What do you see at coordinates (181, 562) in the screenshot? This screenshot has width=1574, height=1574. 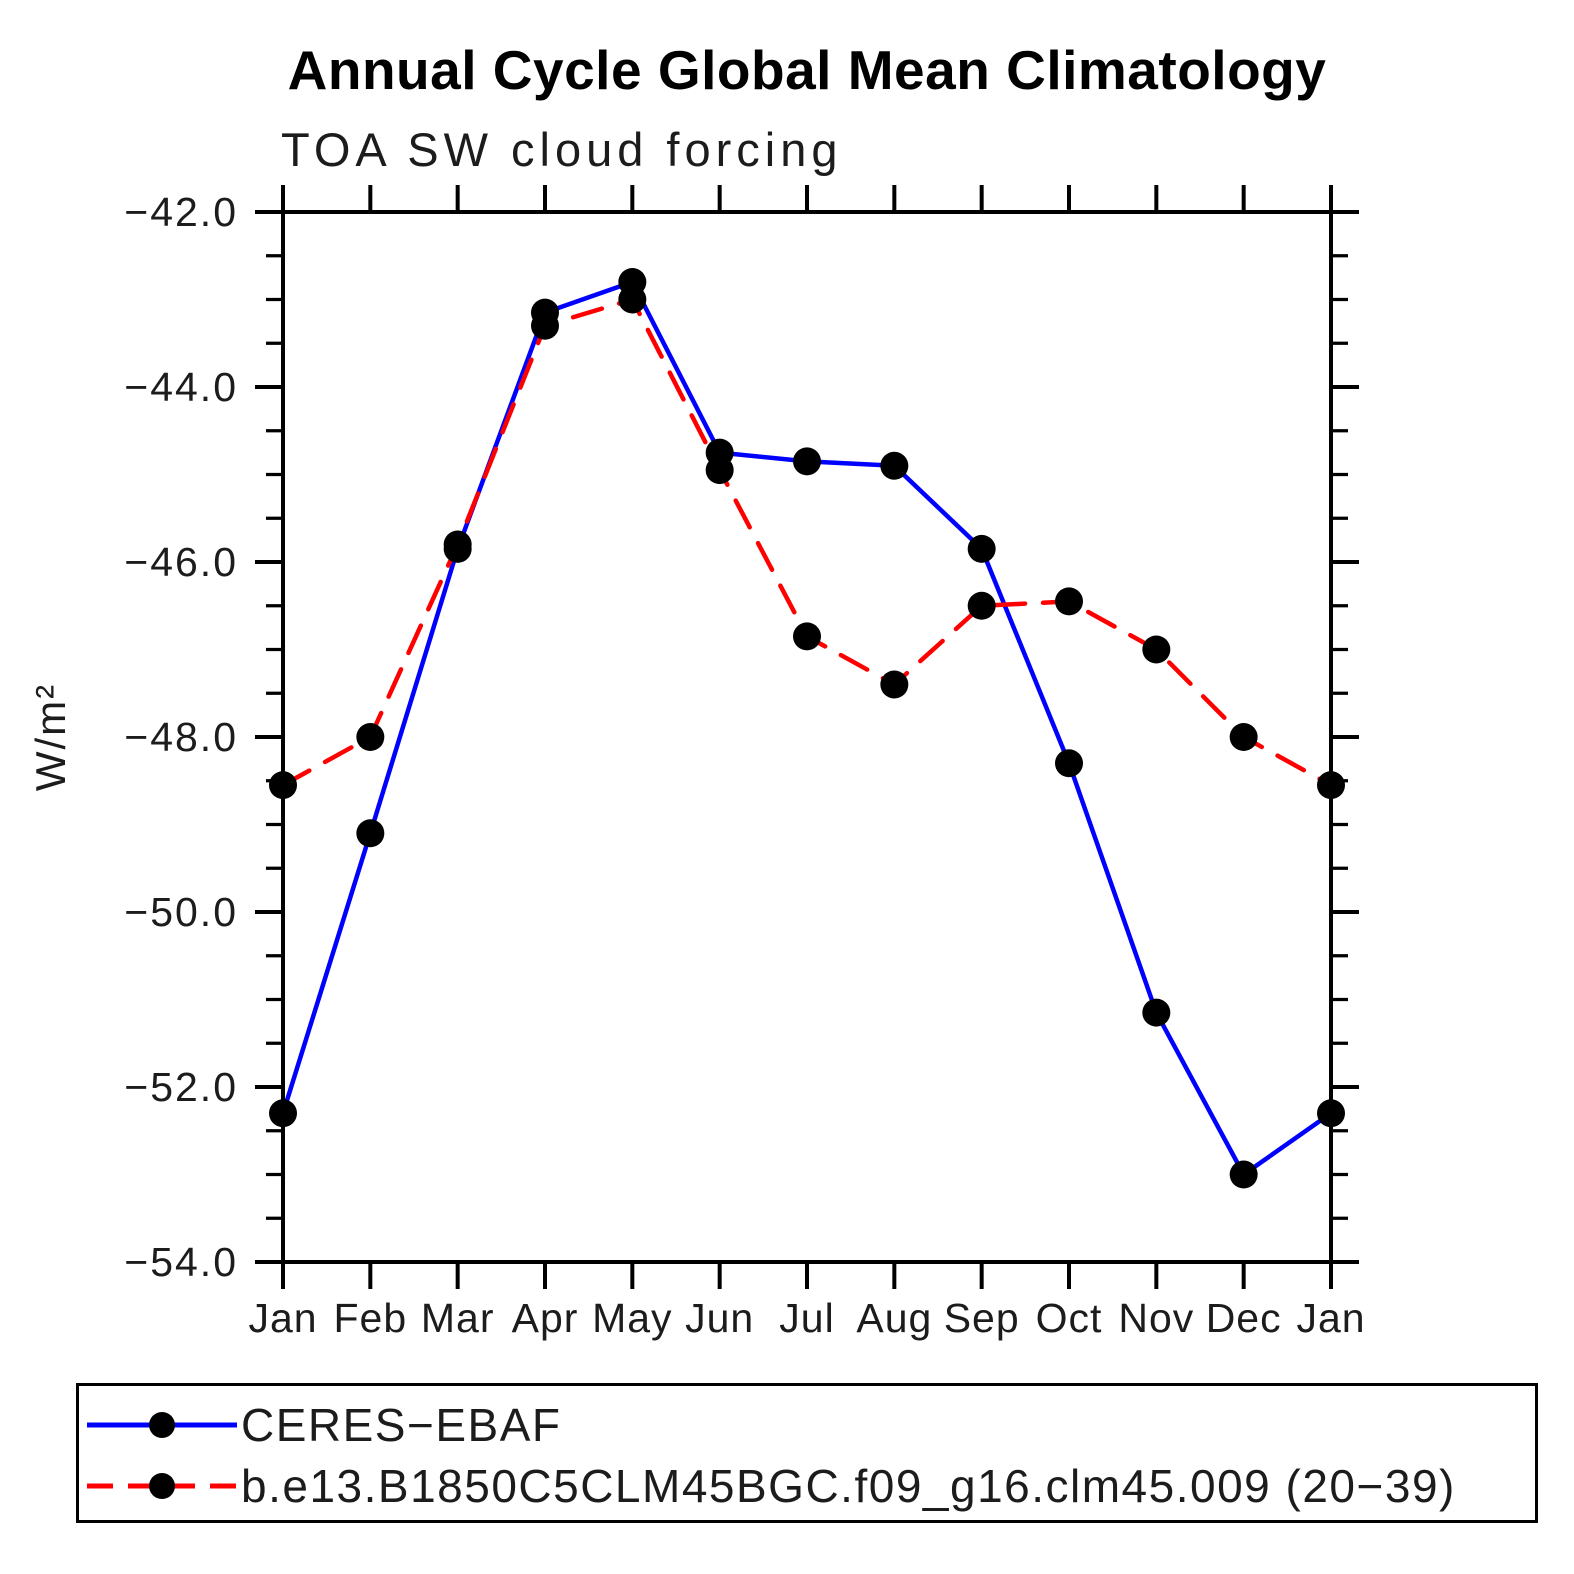 I see `y-tick-label: −46.0` at bounding box center [181, 562].